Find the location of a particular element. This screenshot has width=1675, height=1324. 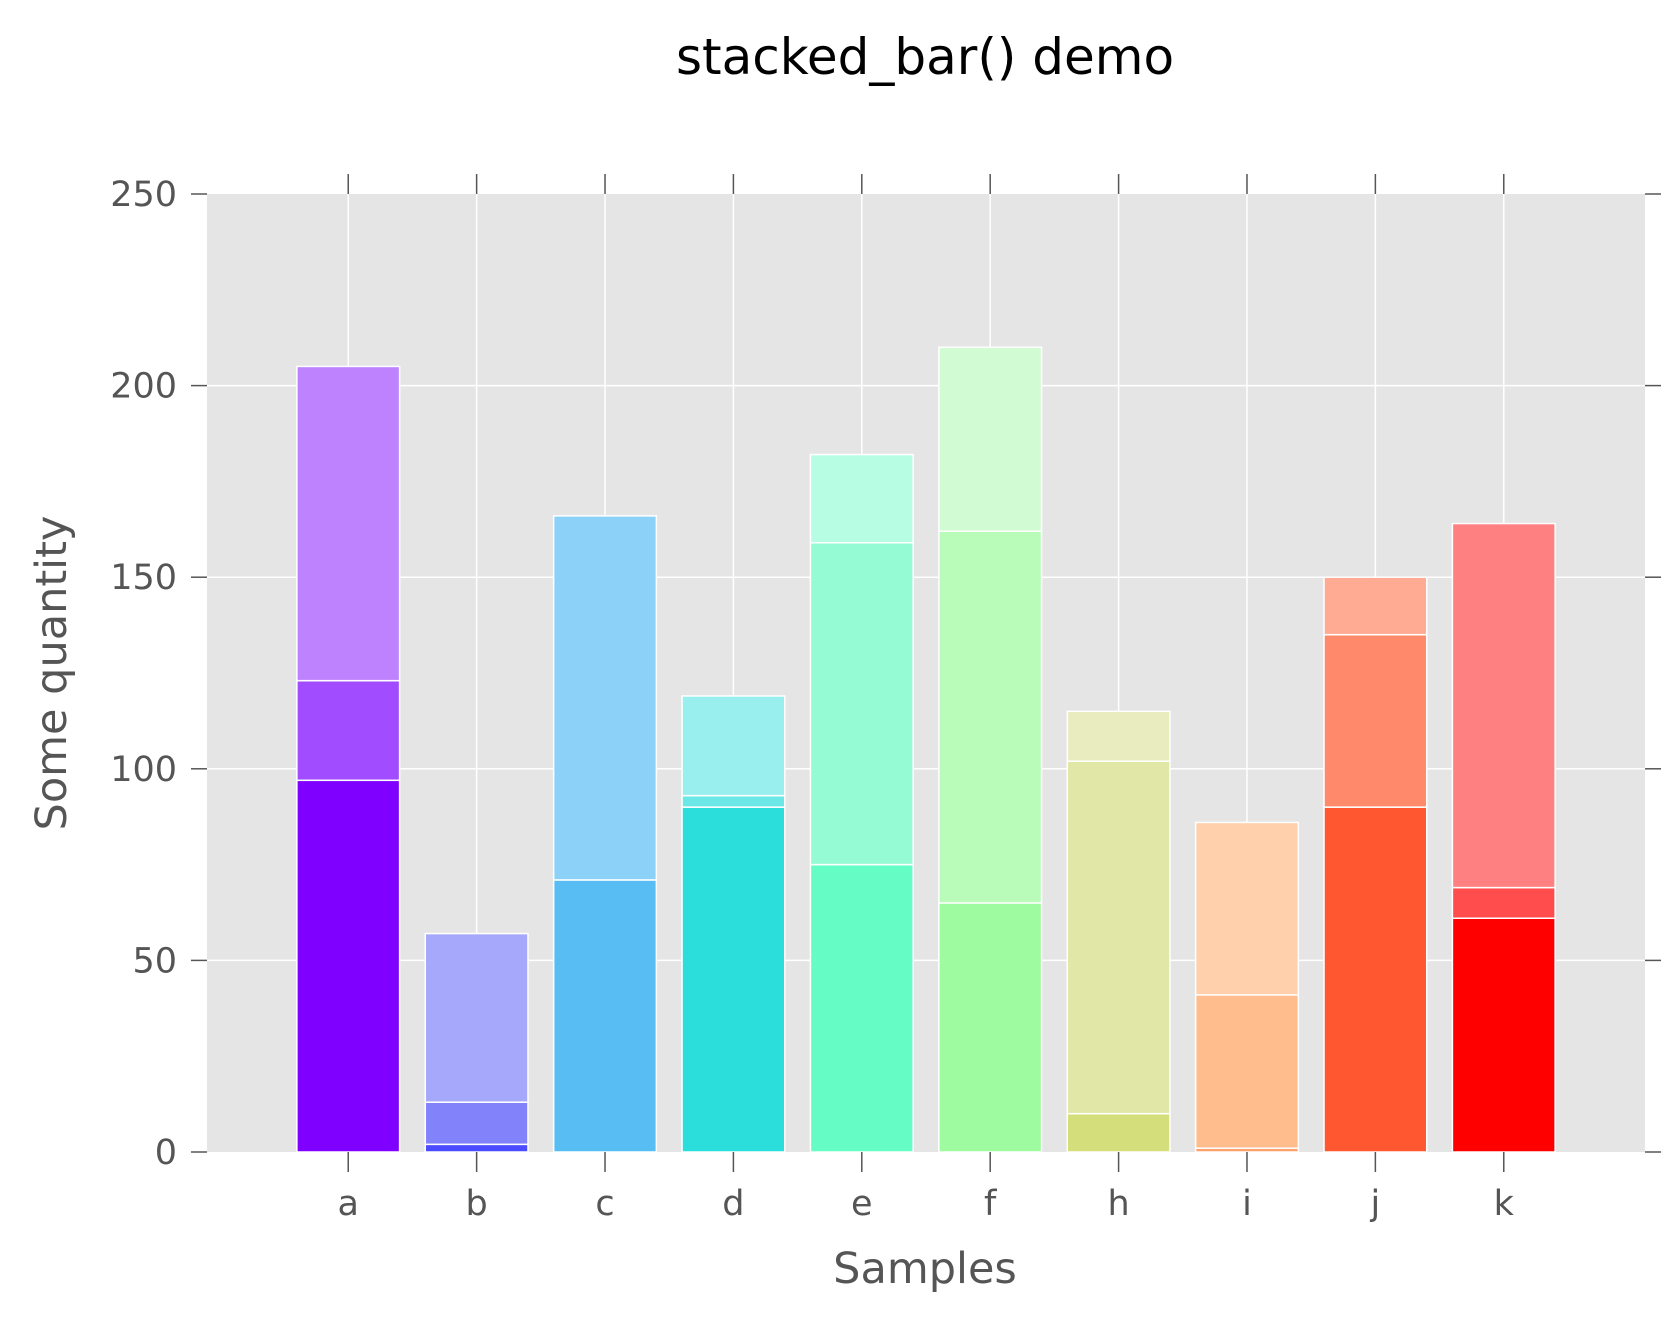

y-tick-label: 250 is located at coordinates (143, 195).